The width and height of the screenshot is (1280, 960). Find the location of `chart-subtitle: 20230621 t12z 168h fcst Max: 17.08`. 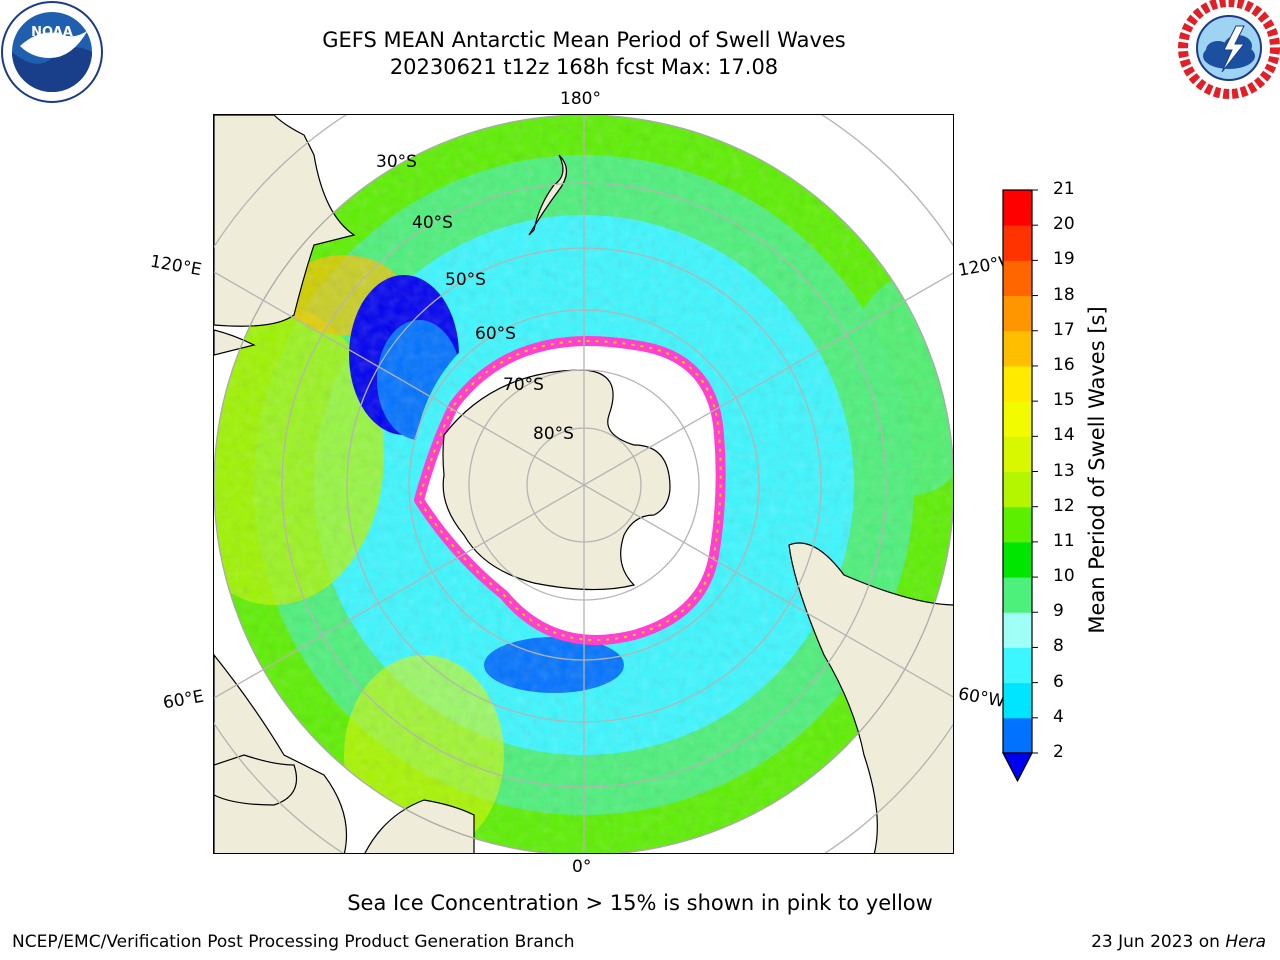

chart-subtitle: 20230621 t12z 168h fcst Max: 17.08 is located at coordinates (584, 67).